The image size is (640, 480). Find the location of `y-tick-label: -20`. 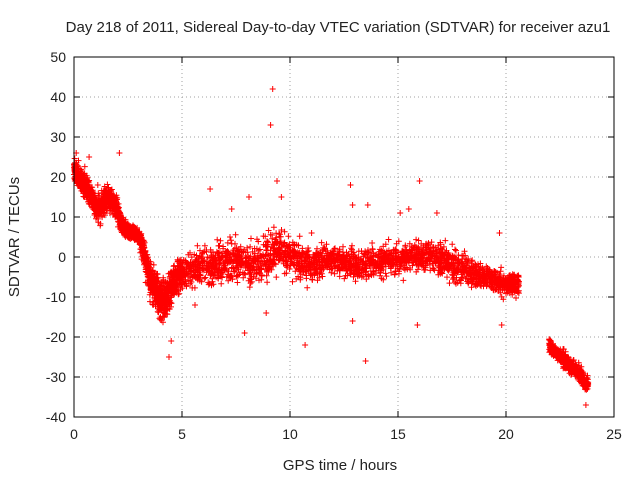

y-tick-label: -20 is located at coordinates (56, 337).